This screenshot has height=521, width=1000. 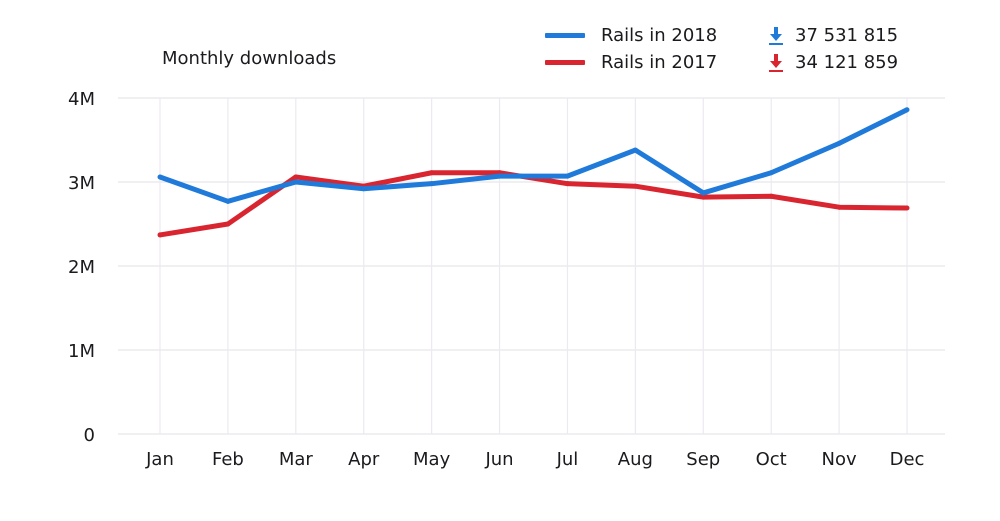 I want to click on x-tick-label: Feb, so click(x=228, y=459).